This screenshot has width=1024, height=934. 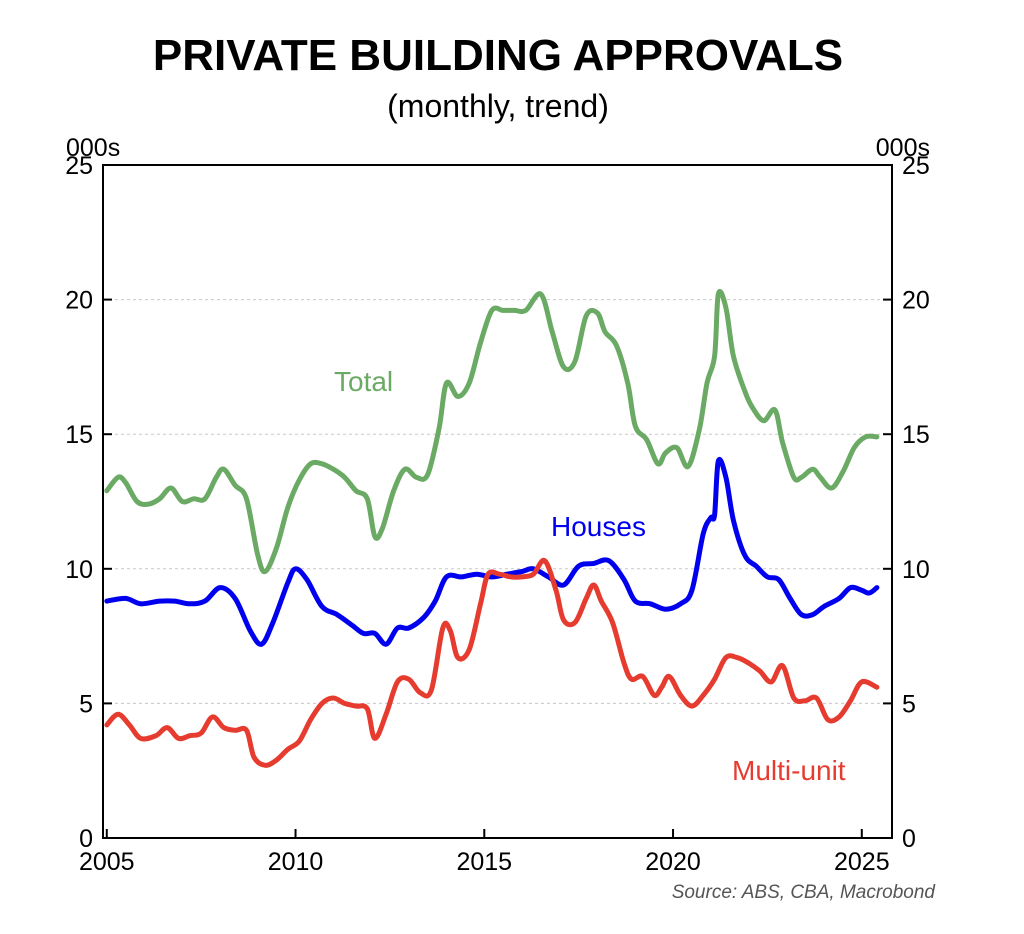 I want to click on y-tick-label-left: 10, so click(x=79, y=570).